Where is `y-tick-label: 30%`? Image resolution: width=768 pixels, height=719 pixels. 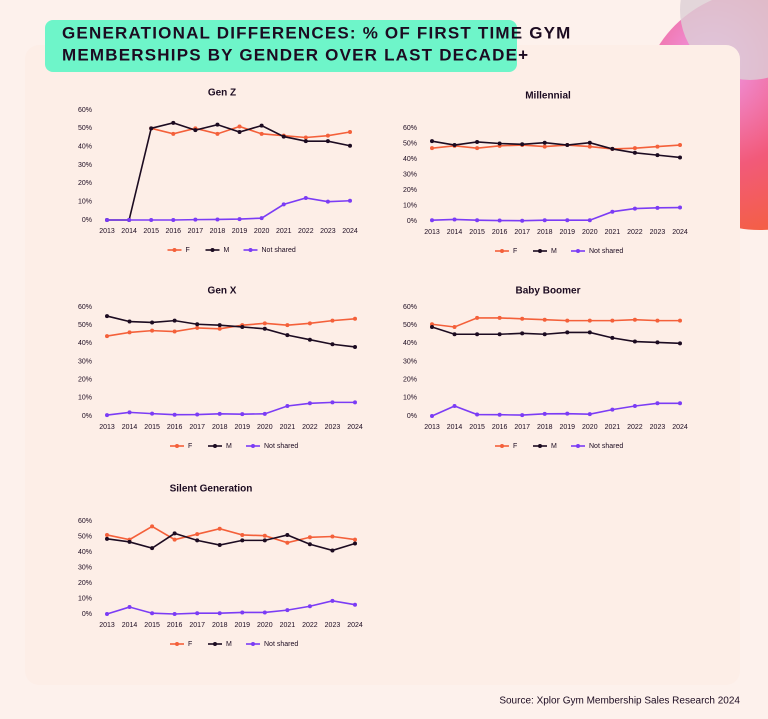
y-tick-label: 30% is located at coordinates (410, 174).